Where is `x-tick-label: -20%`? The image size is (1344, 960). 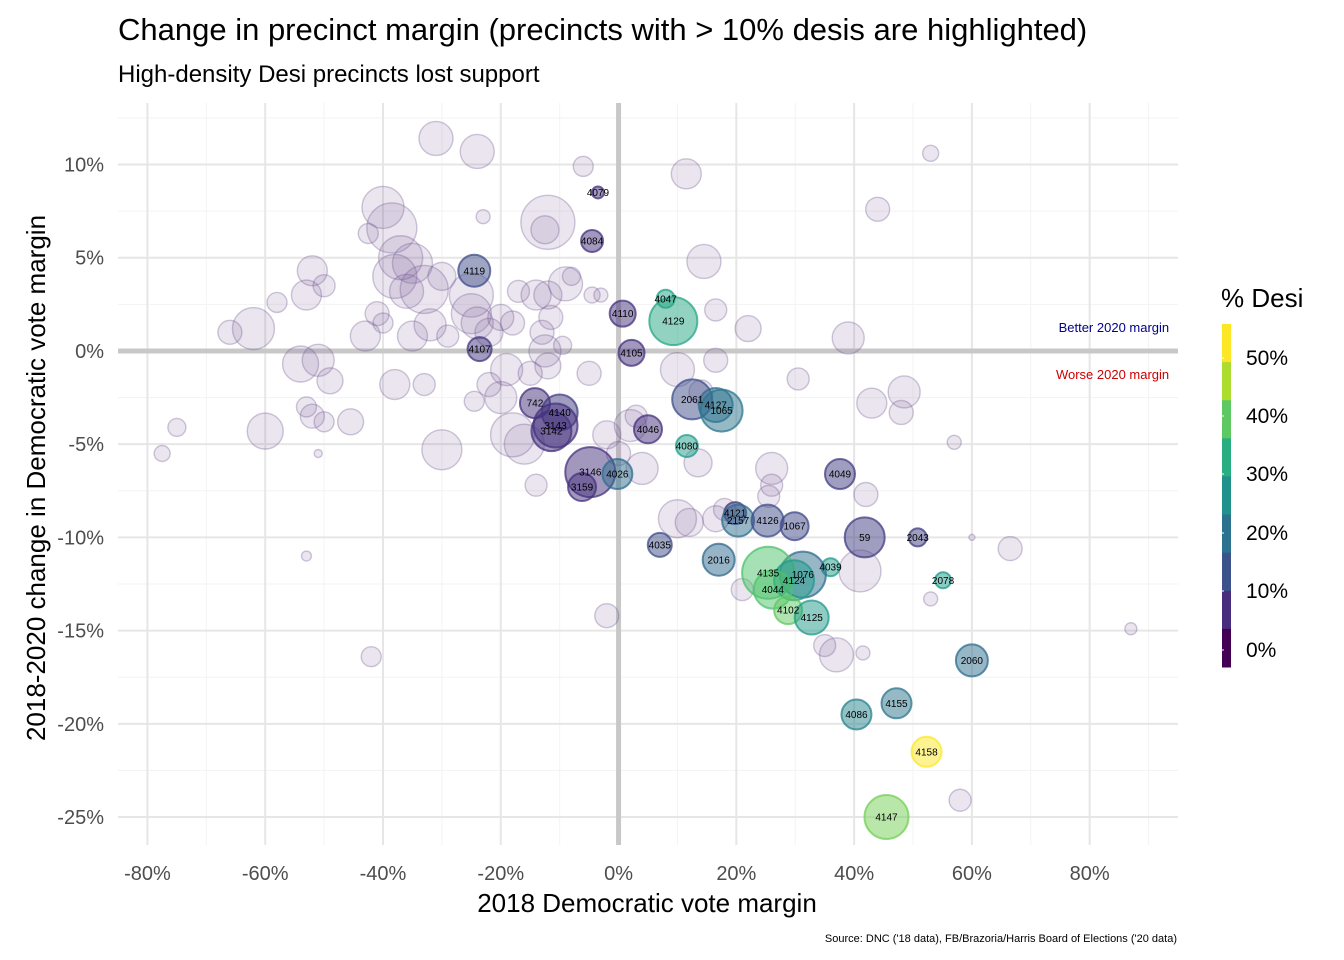
x-tick-label: -20% is located at coordinates (500, 874).